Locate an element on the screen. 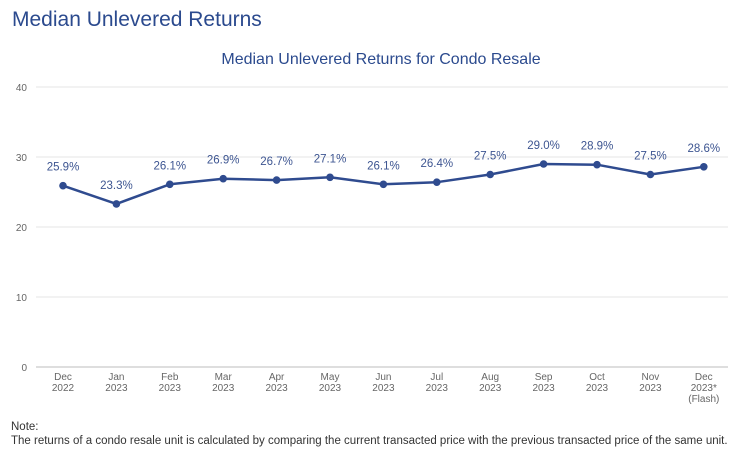 This screenshot has height=472, width=750. y-tick-label: 10 is located at coordinates (22, 298).